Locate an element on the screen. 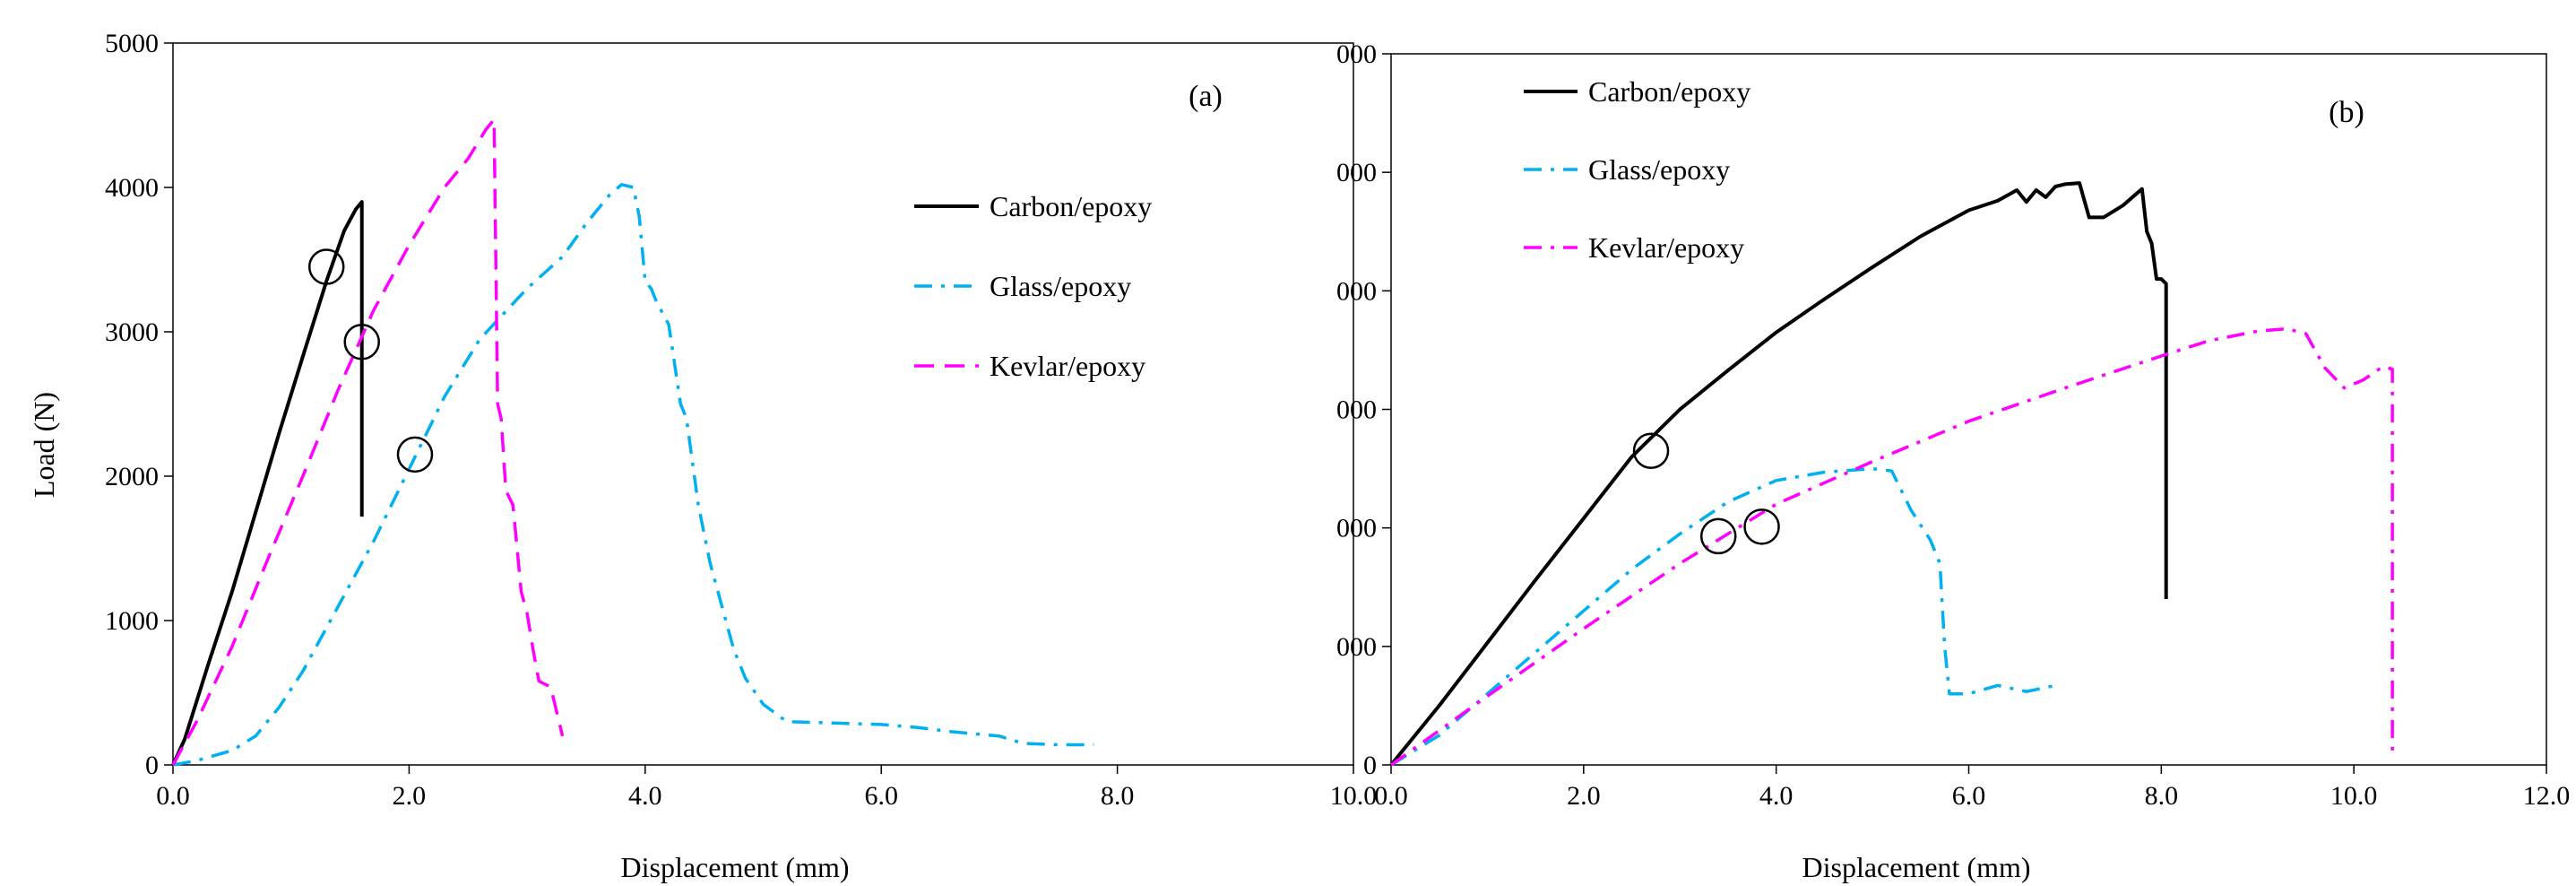 The image size is (2576, 886). y-tick-label: 5000 is located at coordinates (132, 43).